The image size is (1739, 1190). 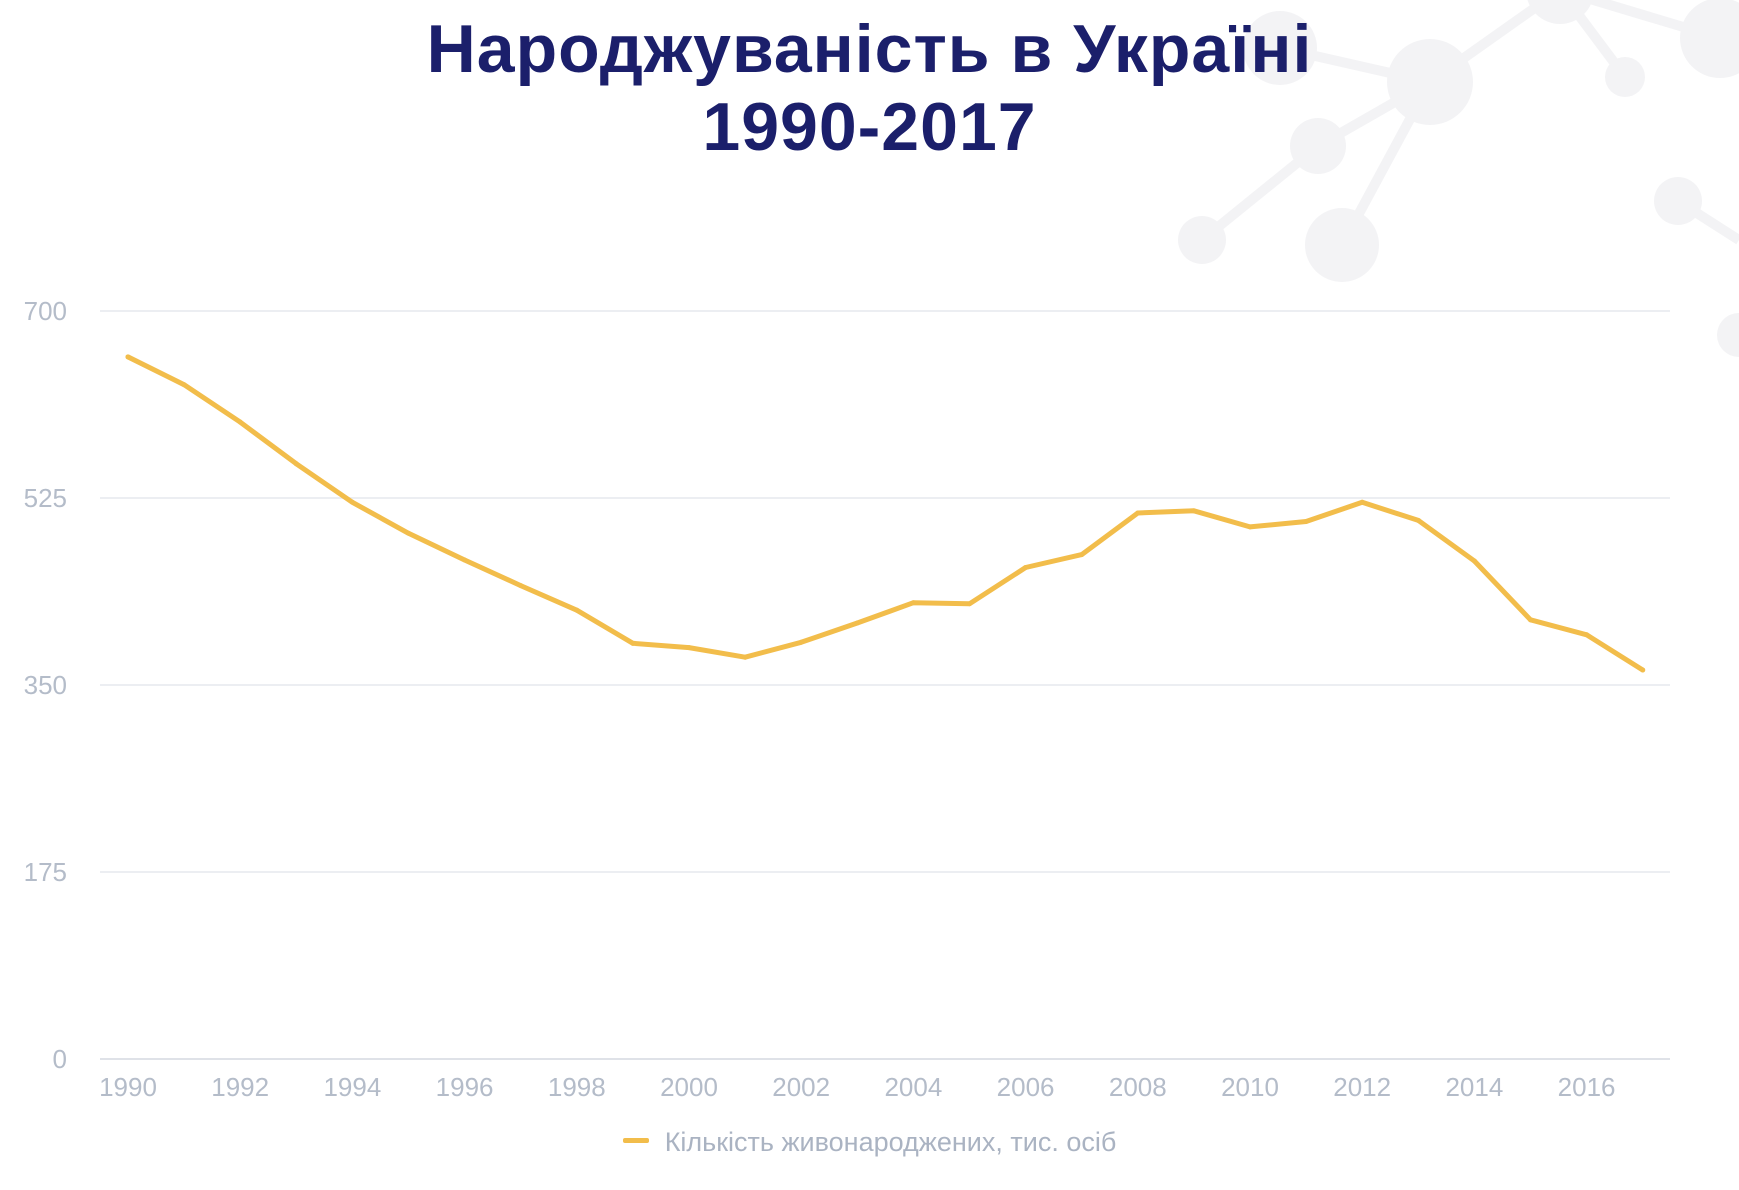 I want to click on x-tick-label: 2008, so click(x=1138, y=1087).